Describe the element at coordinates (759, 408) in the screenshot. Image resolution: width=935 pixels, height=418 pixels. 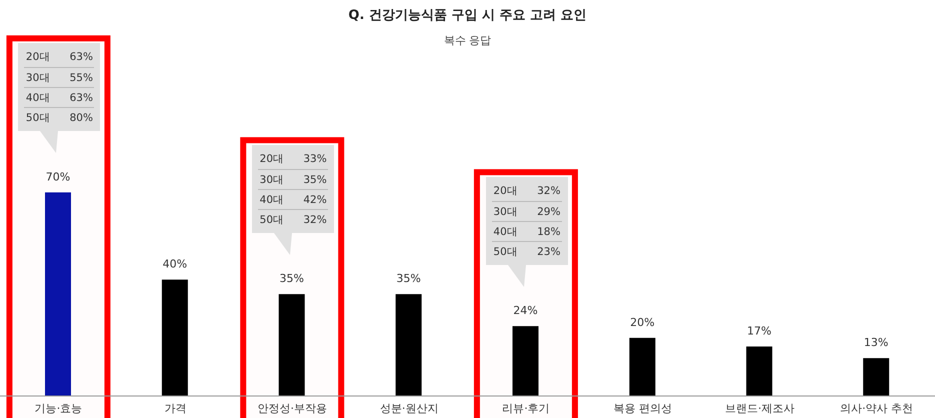
I see `x-tick-label: 브랜드·제조사` at that location.